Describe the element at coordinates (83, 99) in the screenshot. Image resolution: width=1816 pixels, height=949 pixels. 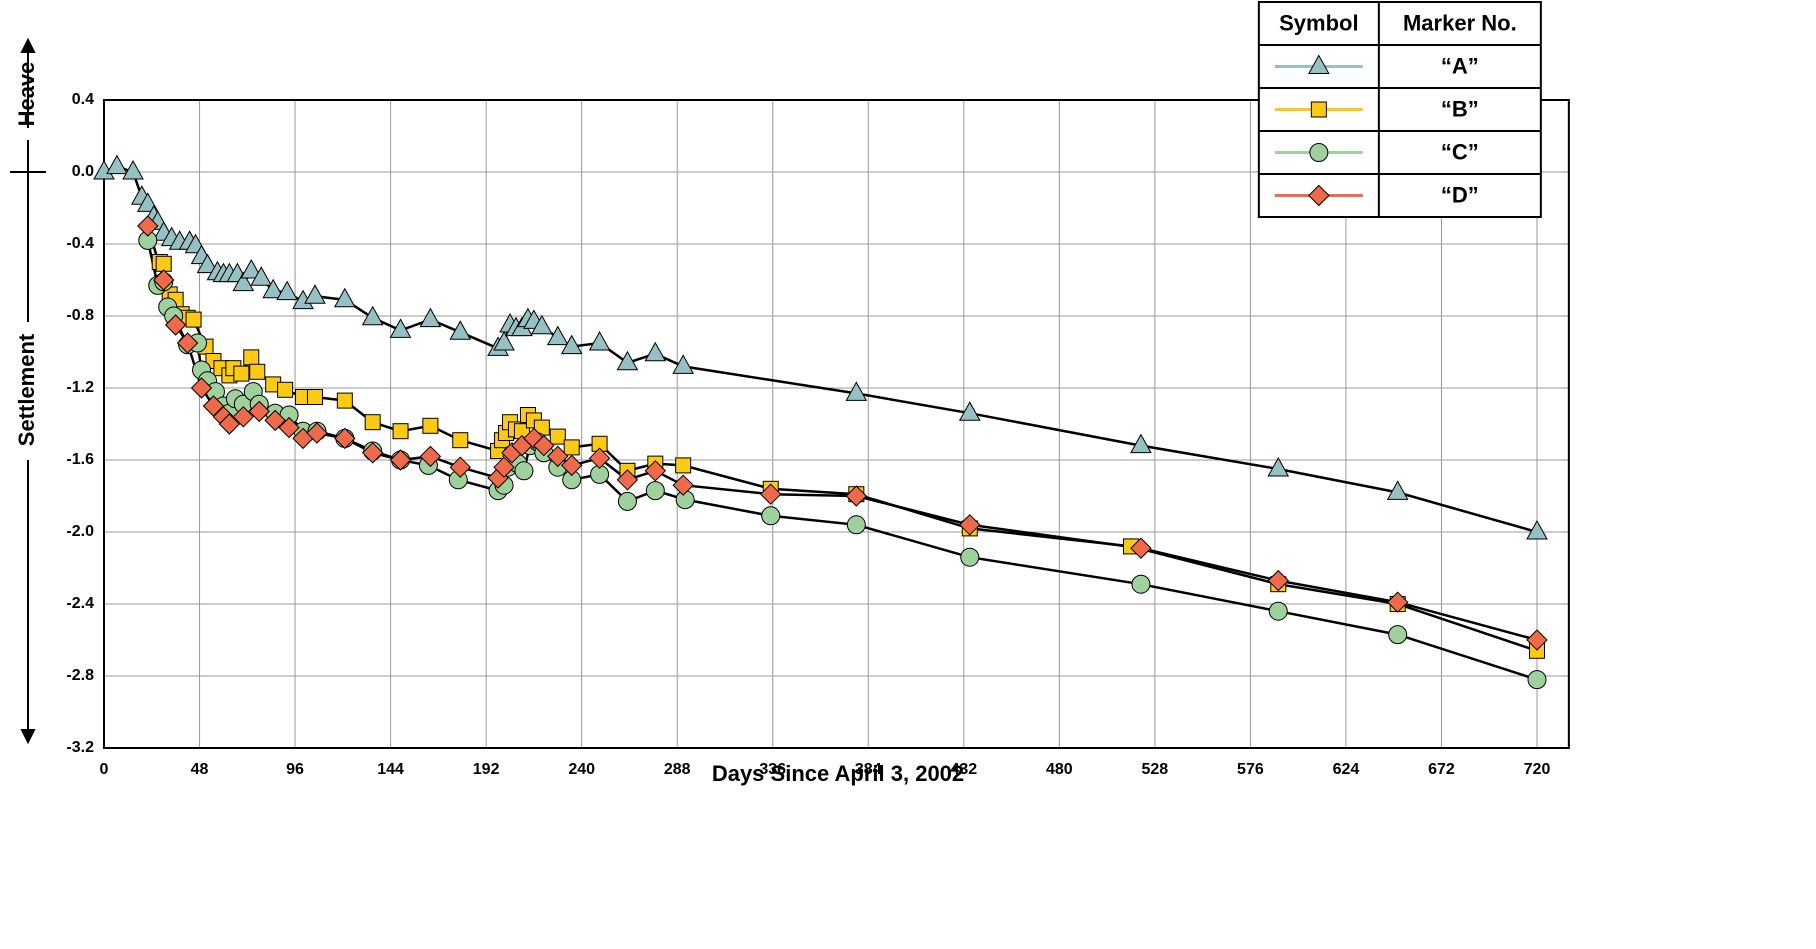
I see `y-tick-label: 0.4` at that location.